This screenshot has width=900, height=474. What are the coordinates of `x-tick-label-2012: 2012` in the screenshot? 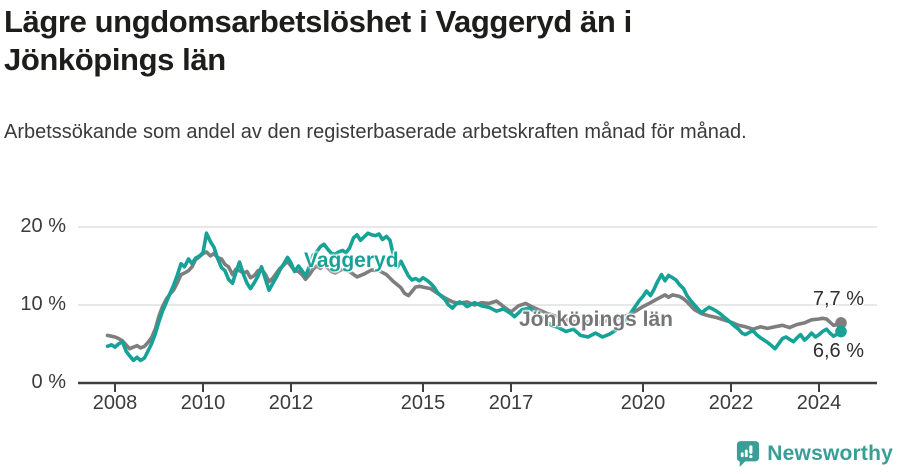 It's located at (291, 403).